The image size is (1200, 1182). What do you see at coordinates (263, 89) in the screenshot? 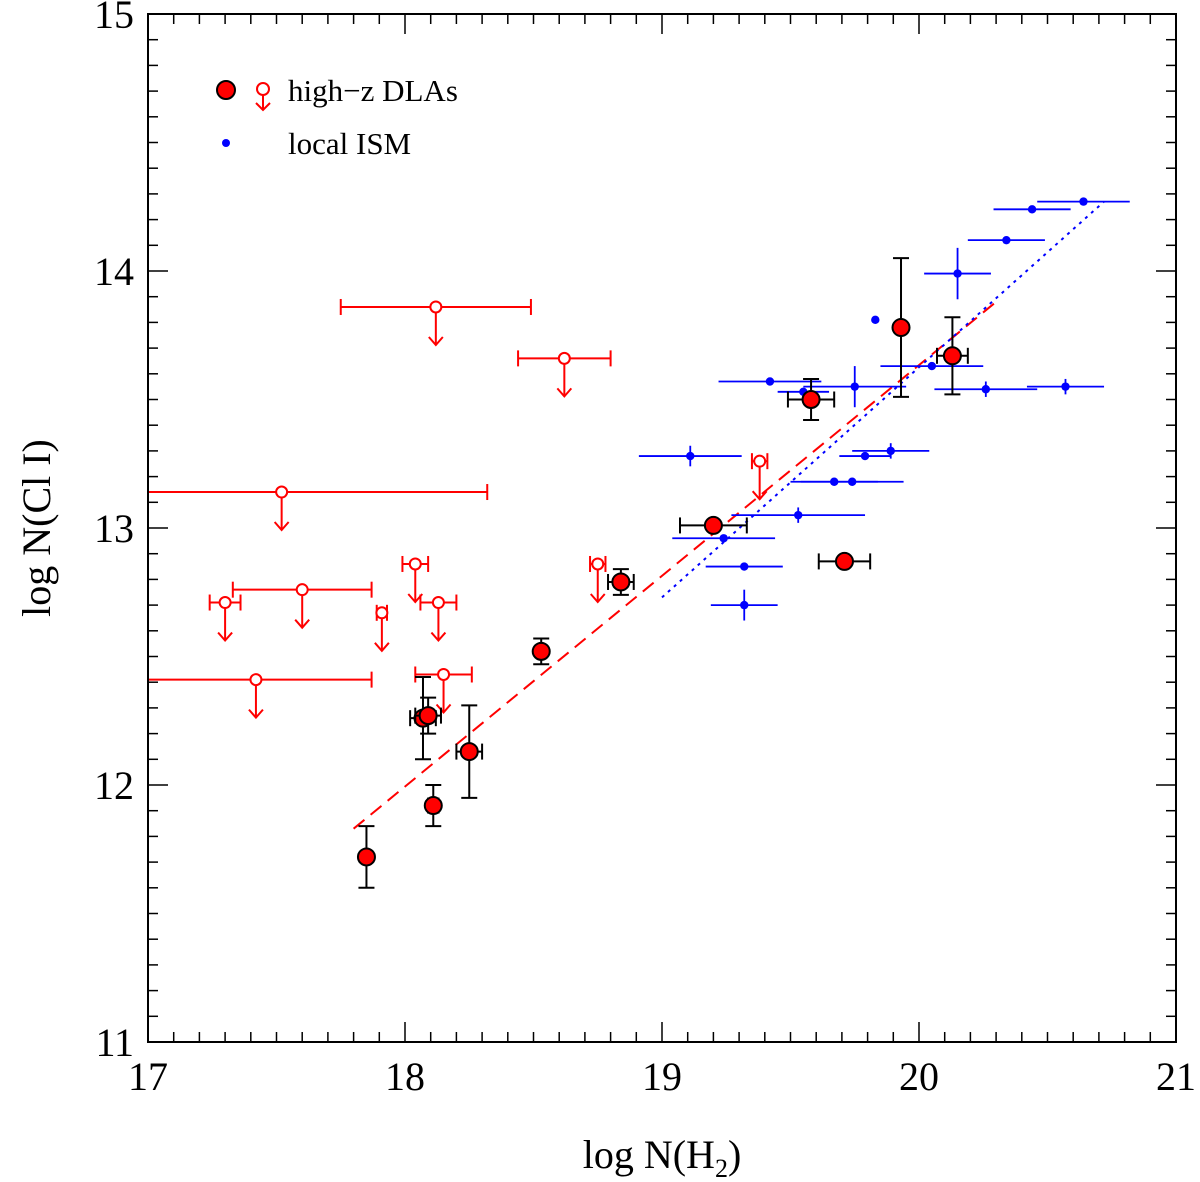
I see `legend-dla-limit-marker` at bounding box center [263, 89].